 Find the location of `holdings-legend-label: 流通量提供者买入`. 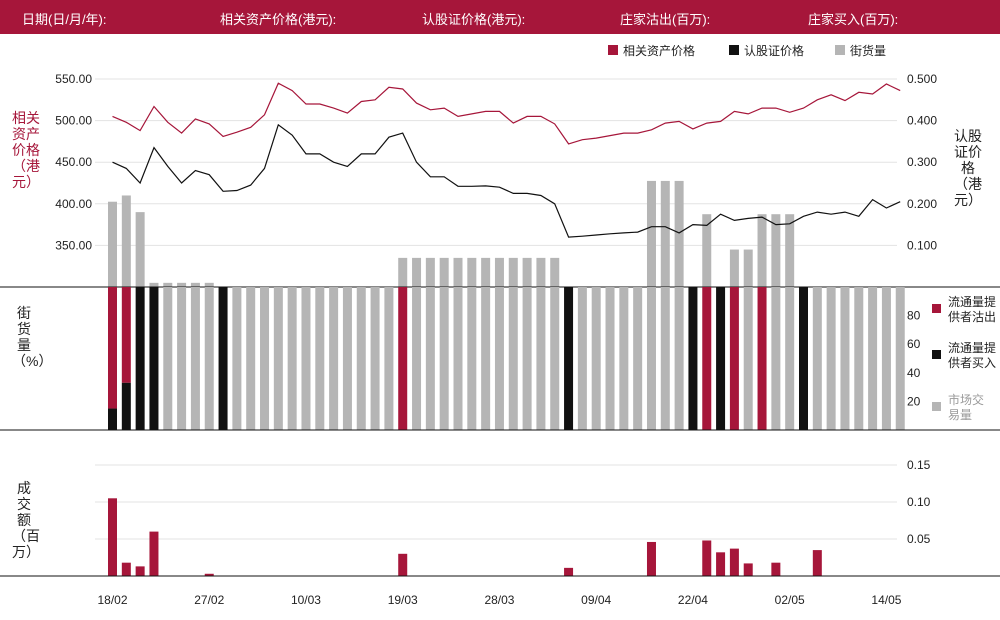

holdings-legend-label: 流通量提供者买入 is located at coordinates (972, 355).